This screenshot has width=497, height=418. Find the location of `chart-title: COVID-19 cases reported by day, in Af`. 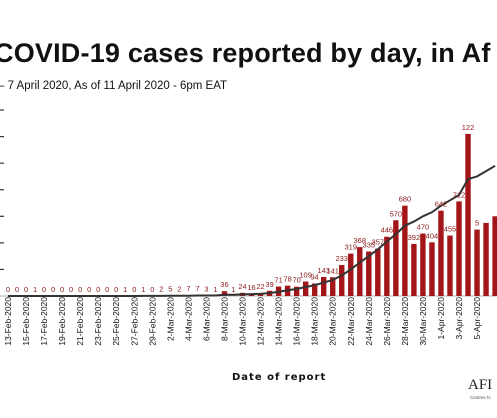

chart-title: COVID-19 cases reported by day, in Af is located at coordinates (245, 53).